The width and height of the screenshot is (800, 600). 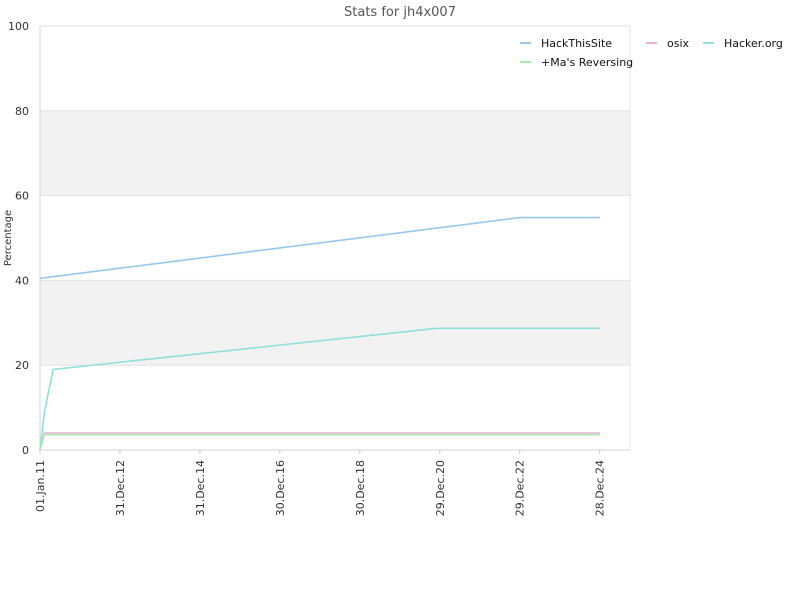 I want to click on x-tick-label: 28.Dec.24, so click(x=600, y=488).